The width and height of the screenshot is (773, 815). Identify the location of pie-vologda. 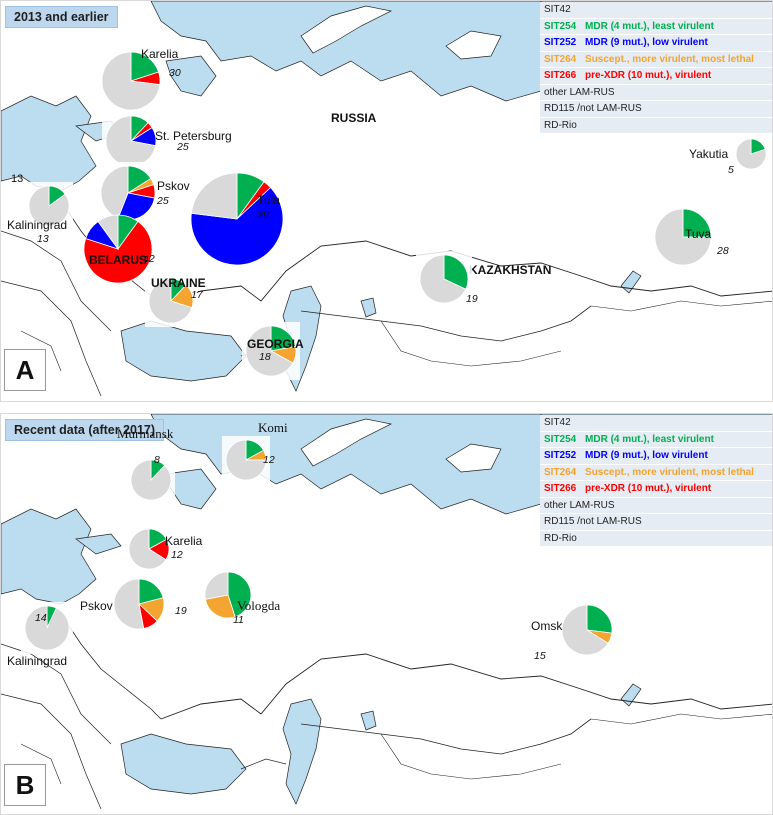
(228, 595).